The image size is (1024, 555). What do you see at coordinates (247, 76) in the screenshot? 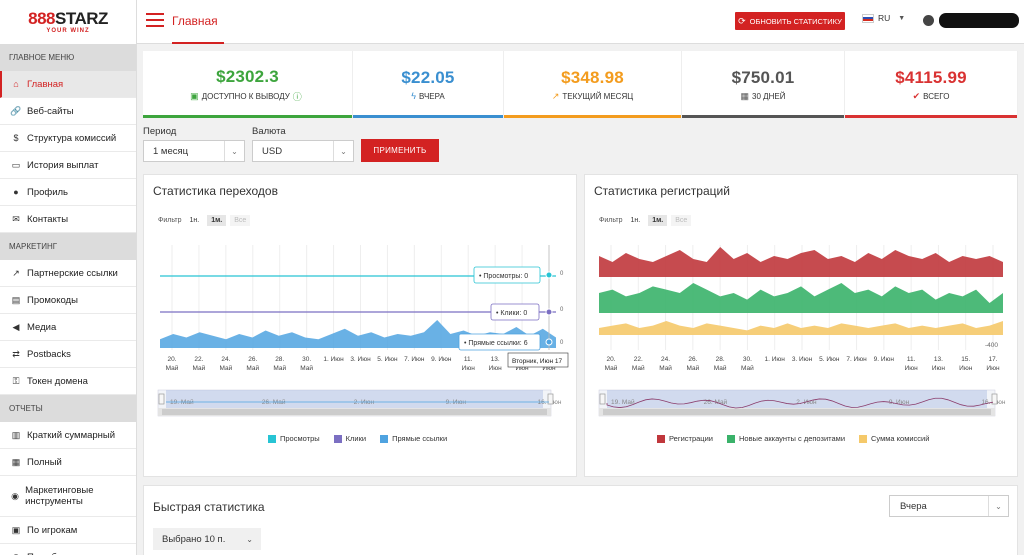
I see `stat-value: $2302.3` at bounding box center [247, 76].